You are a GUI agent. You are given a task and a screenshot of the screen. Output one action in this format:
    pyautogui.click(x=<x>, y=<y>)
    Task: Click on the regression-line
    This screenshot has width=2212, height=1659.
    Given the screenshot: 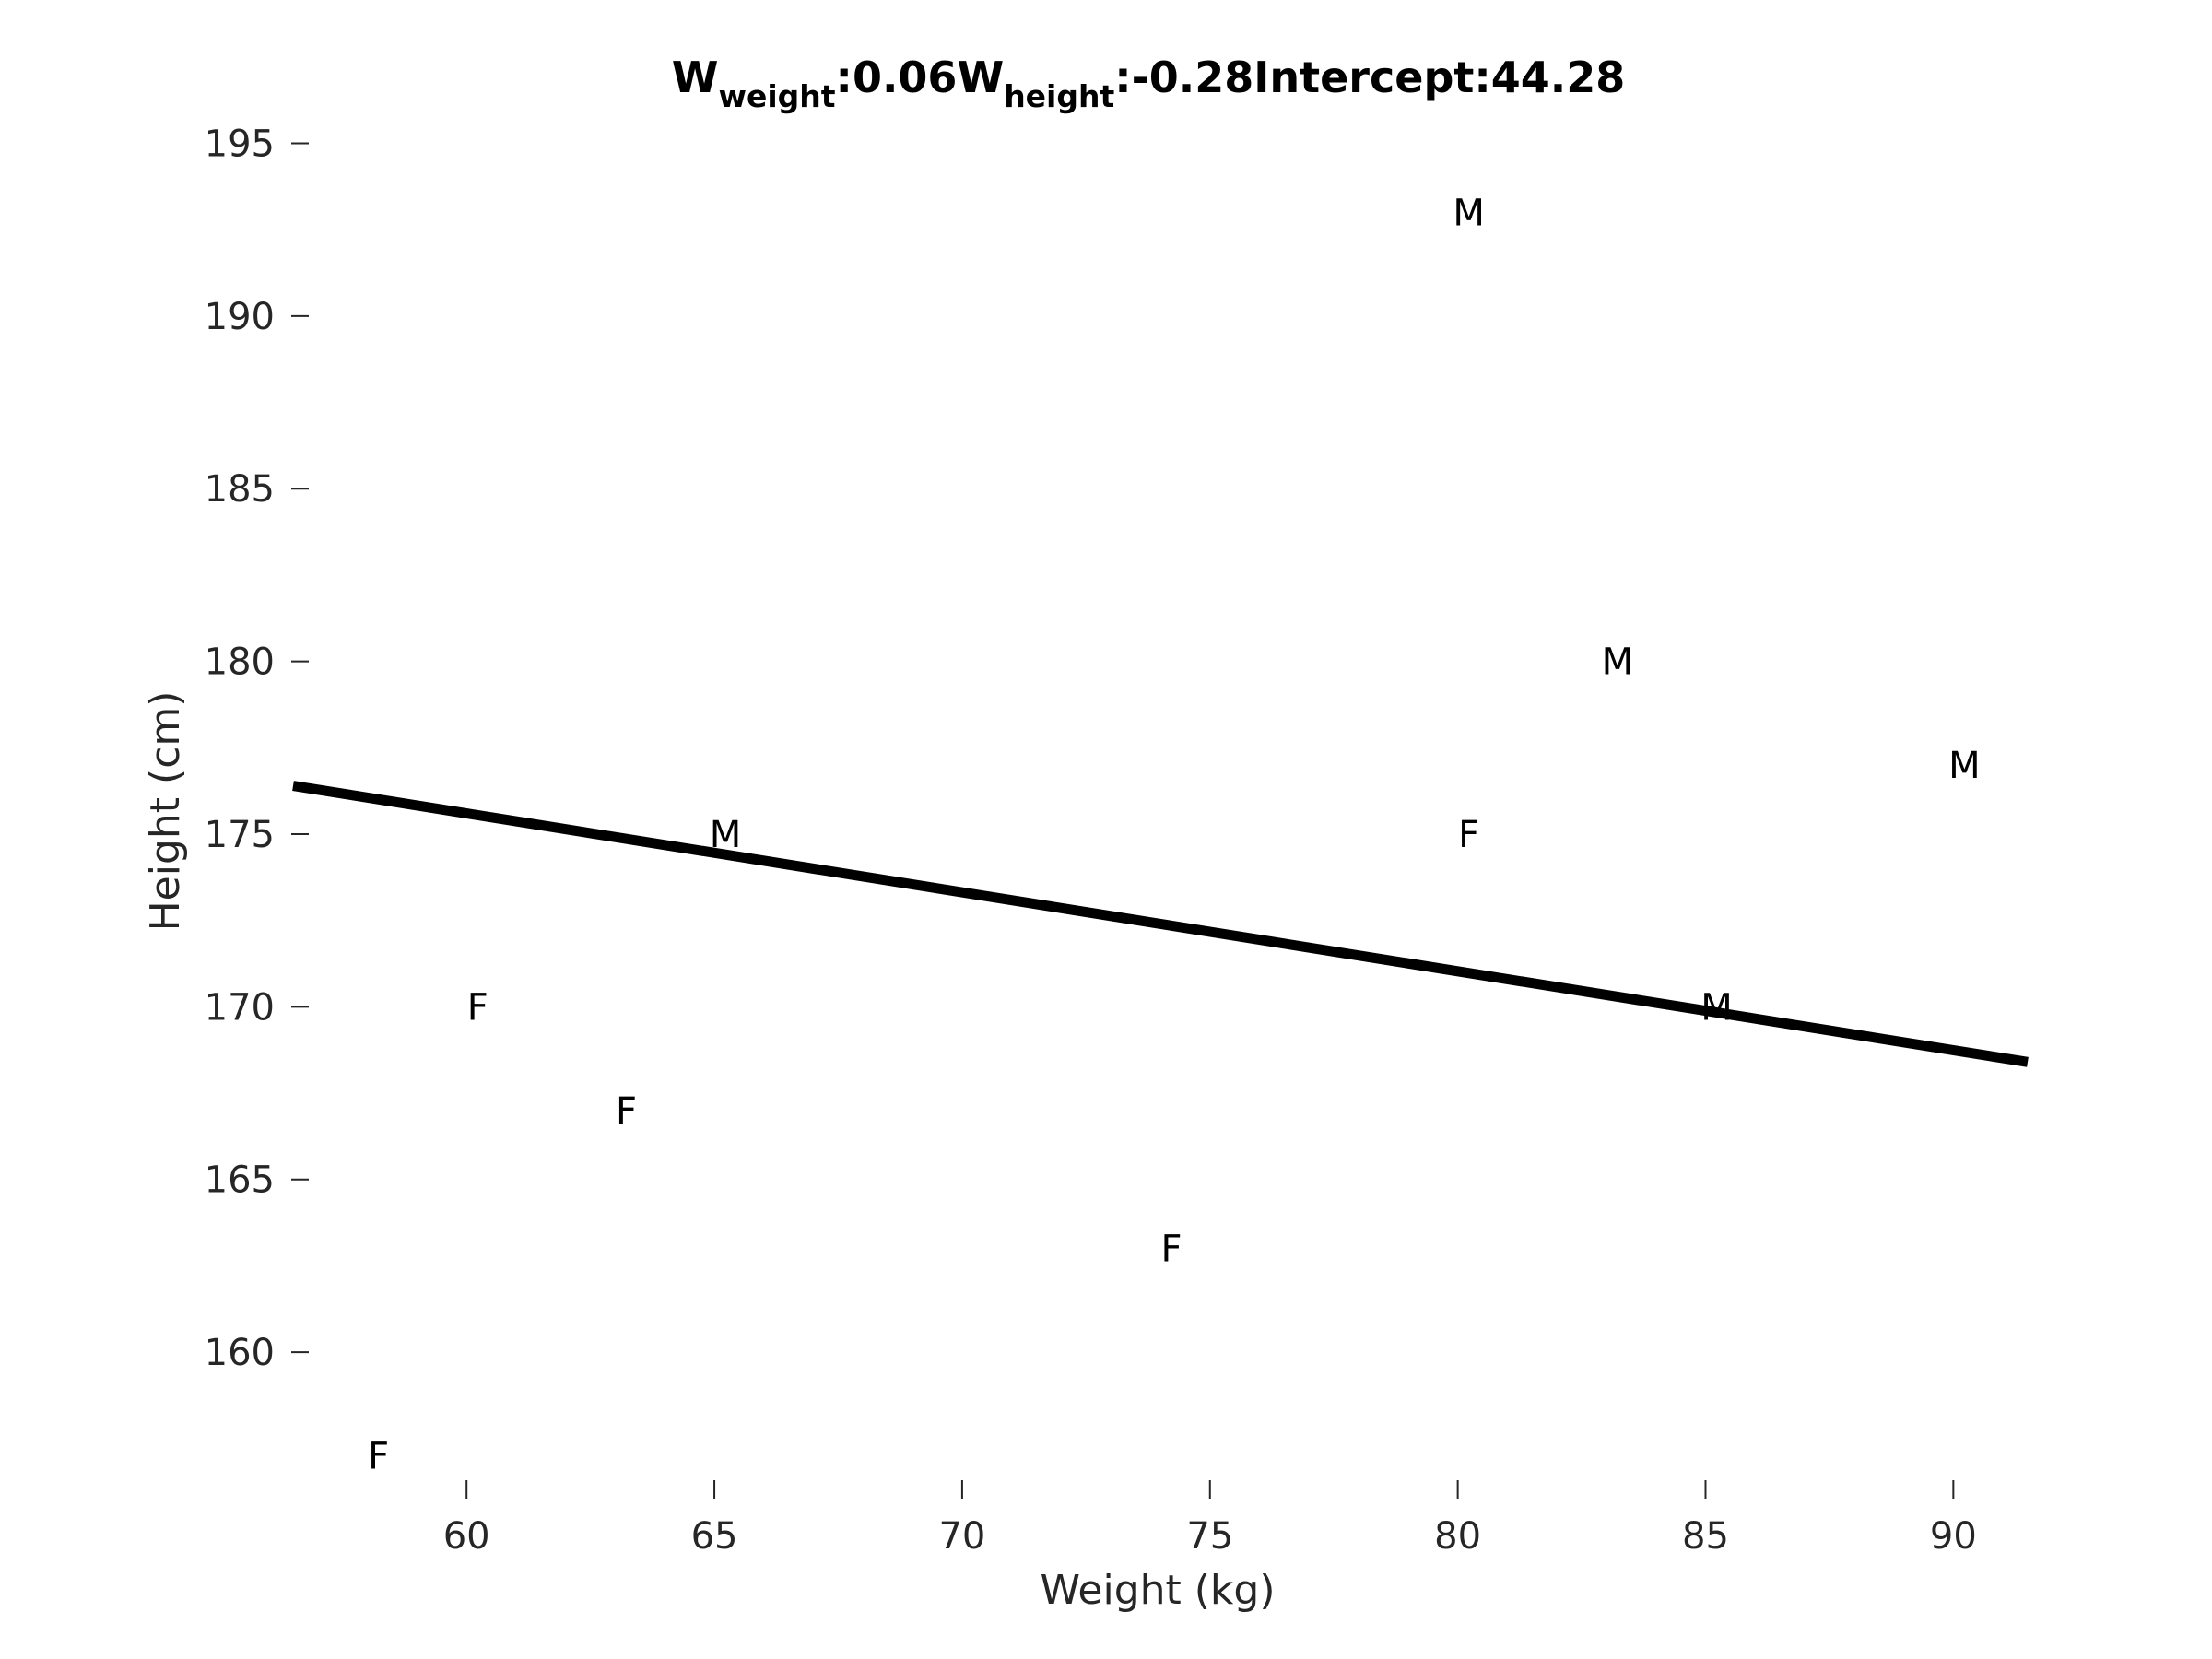 What is the action you would take?
    pyautogui.click(x=1160, y=924)
    